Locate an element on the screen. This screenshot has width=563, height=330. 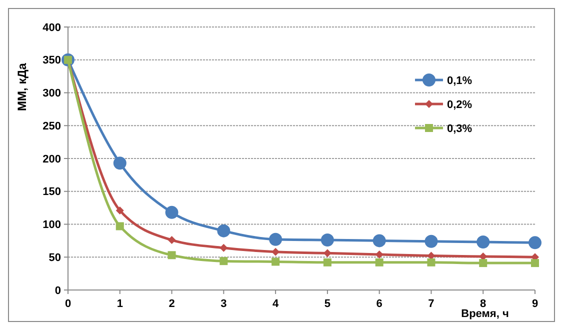
x-axis-title: Время, ч is located at coordinates (485, 314).